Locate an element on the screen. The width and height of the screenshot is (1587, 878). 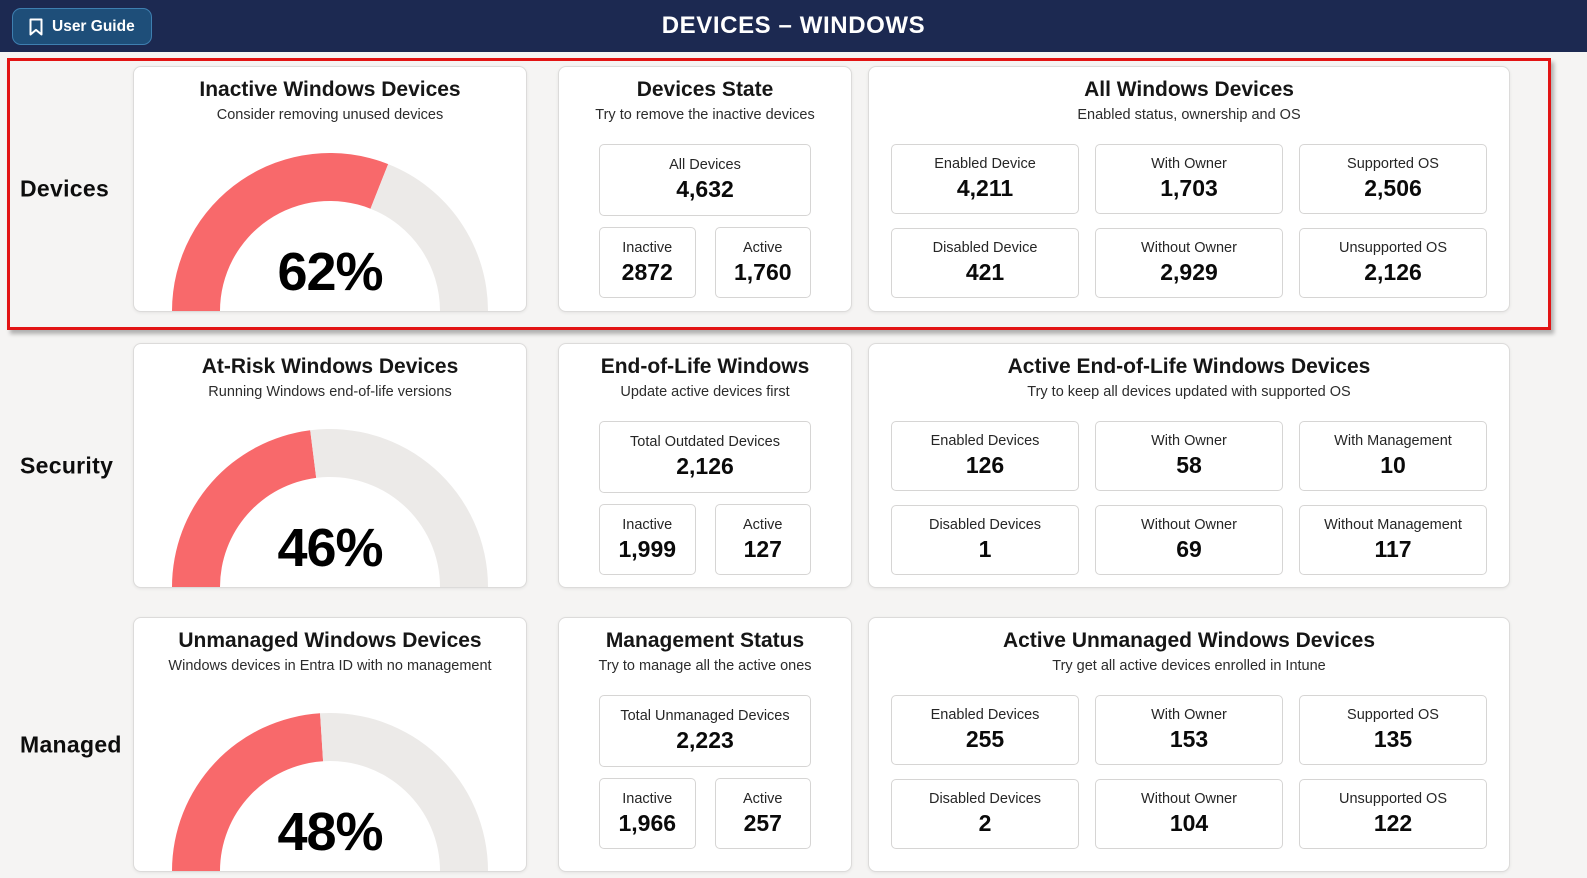
card-title: All Windows Devices is located at coordinates (1189, 89).